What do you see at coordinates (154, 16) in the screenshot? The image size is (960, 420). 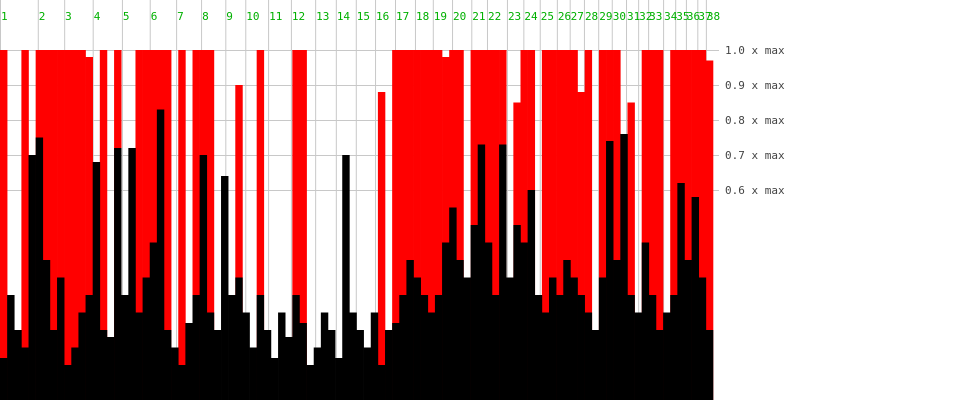 I see `x-tick-label: 6` at bounding box center [154, 16].